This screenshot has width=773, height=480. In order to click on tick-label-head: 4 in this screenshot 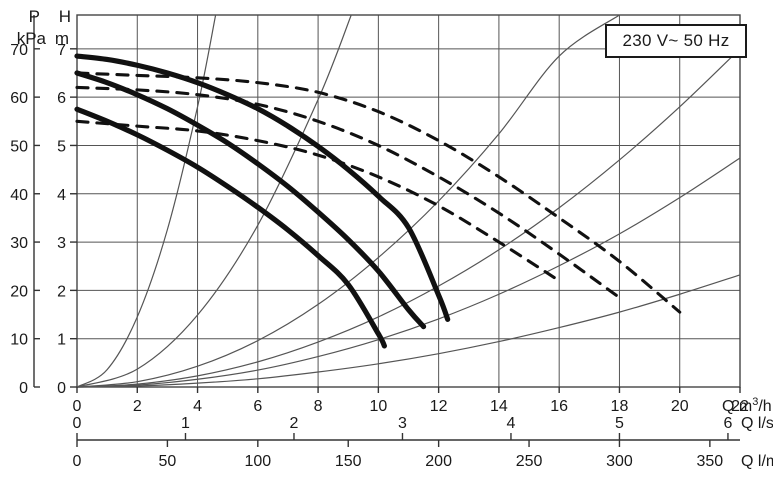, I will do `click(61, 195)`.